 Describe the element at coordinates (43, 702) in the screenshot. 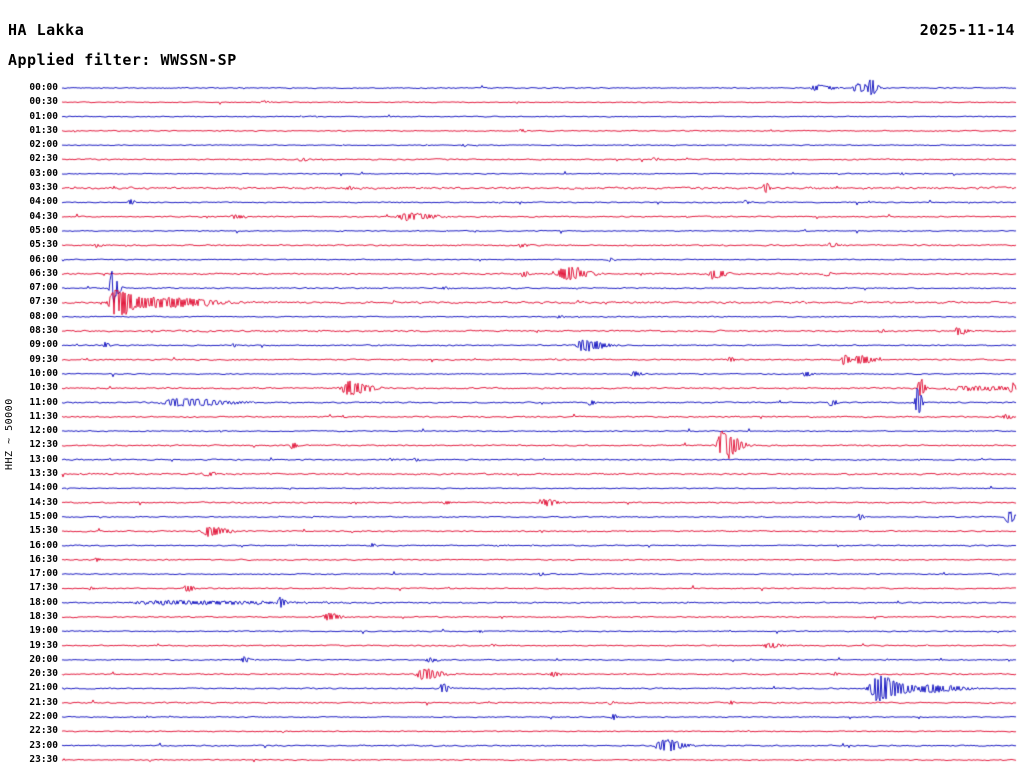

I see `time-label: 21:30` at that location.